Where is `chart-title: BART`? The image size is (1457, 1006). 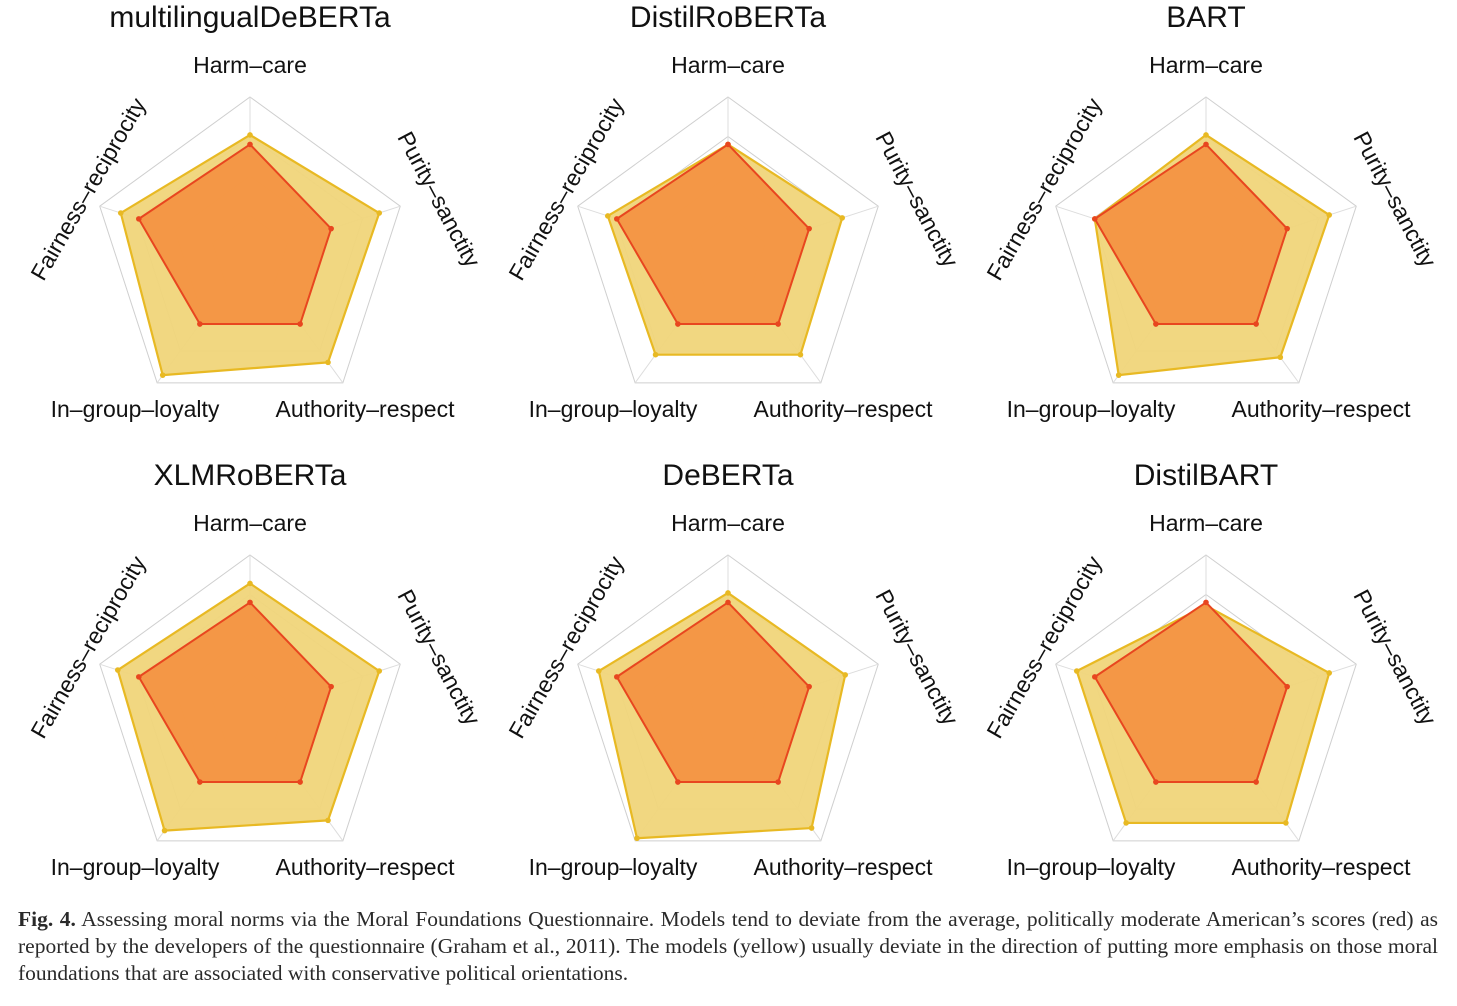
chart-title: BART is located at coordinates (1205, 17).